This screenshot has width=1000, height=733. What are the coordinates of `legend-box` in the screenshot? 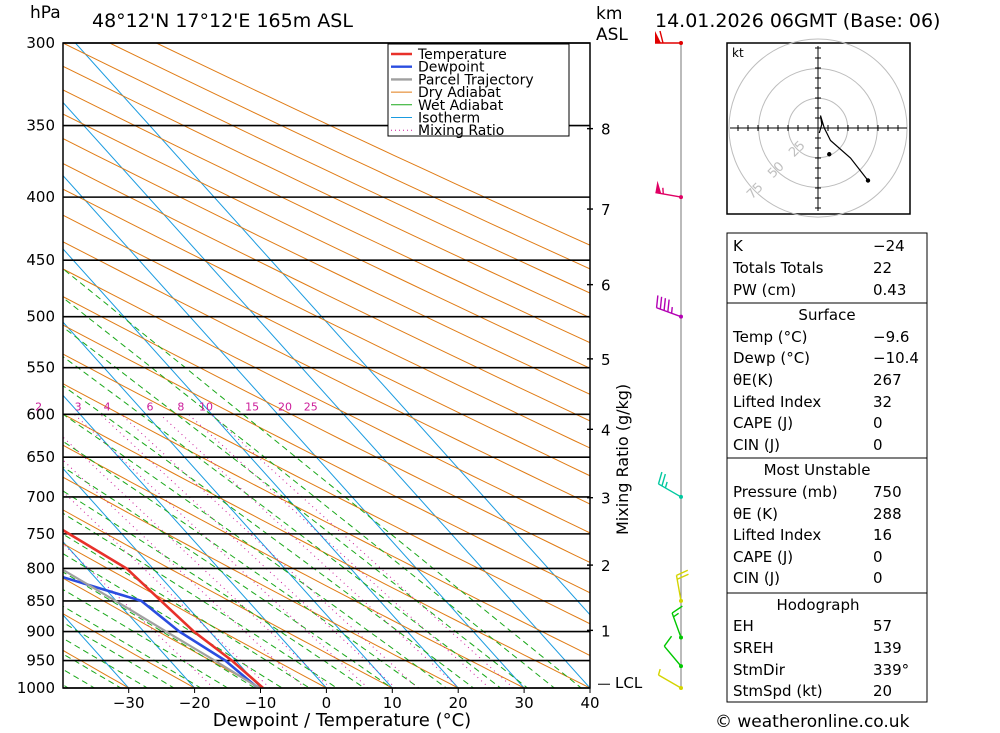 It's located at (478, 90).